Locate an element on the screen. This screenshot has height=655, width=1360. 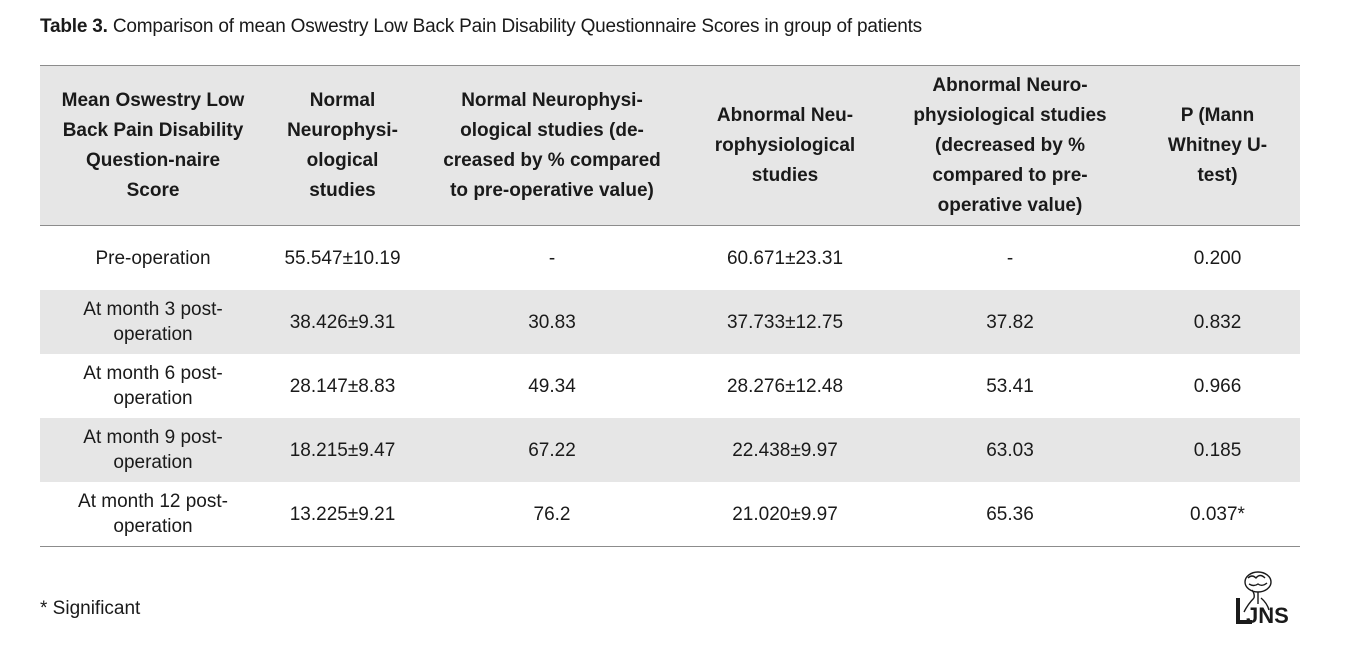
cell-normal-decrease: 67.22 is located at coordinates (552, 450).